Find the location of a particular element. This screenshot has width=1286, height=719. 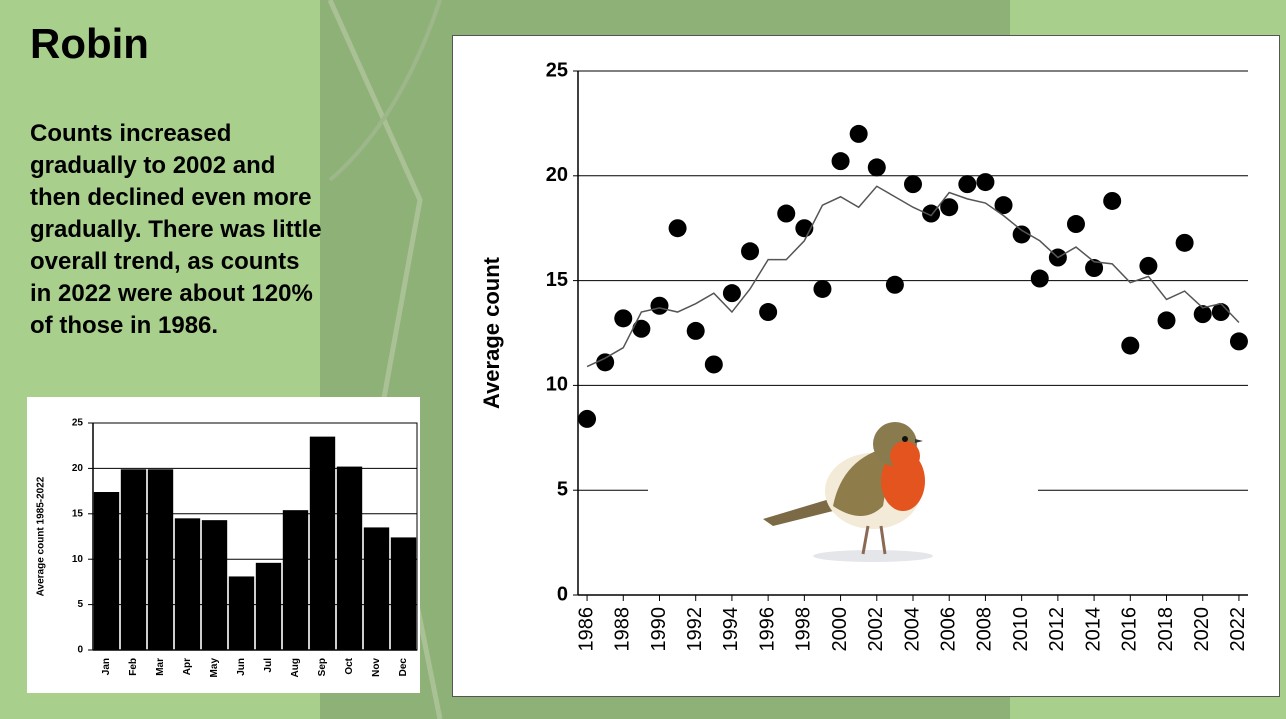

x-tick-label: 2006 is located at coordinates (948, 629).